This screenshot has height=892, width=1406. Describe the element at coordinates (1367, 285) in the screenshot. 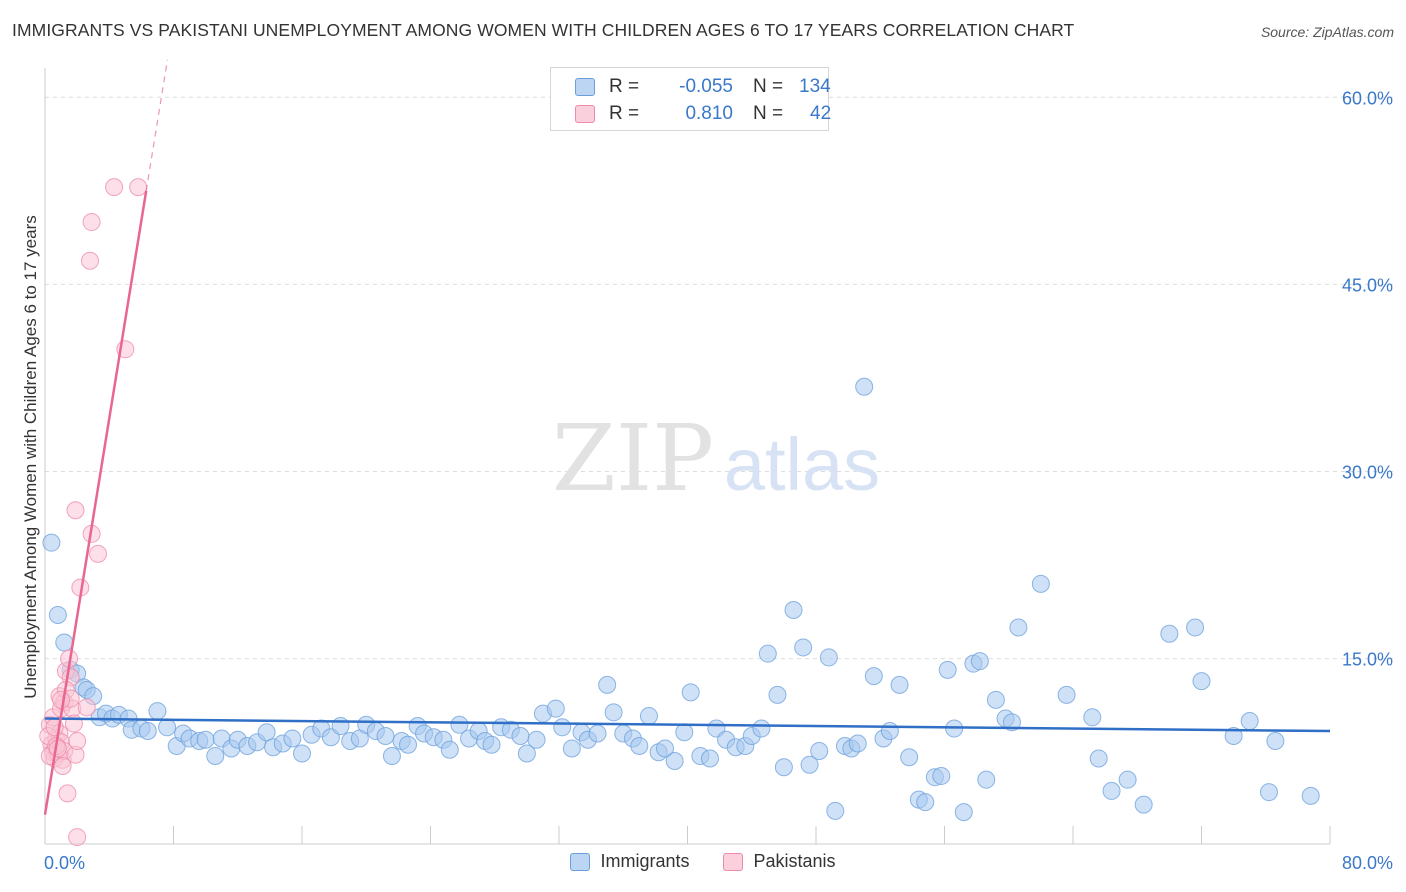

I see `y-tick-label: 45.0%` at that location.